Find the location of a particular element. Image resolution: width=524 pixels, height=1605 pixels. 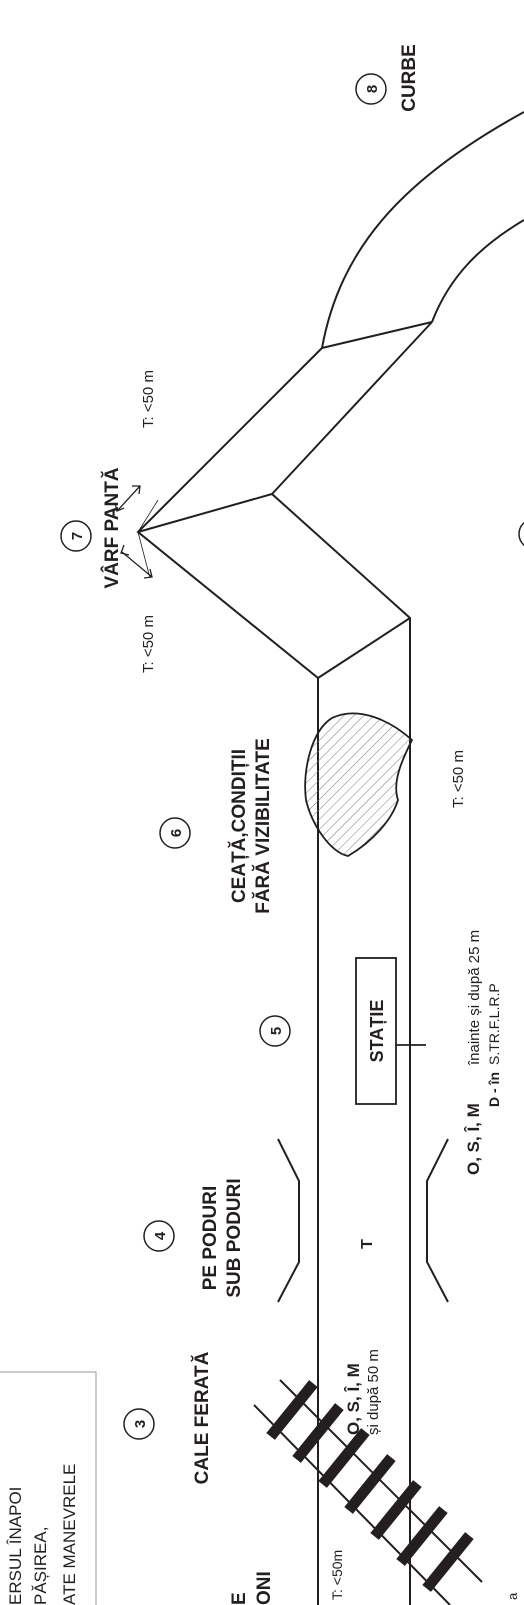

rule-t-50m-peak-left: T: <50 m is located at coordinates (148, 644).